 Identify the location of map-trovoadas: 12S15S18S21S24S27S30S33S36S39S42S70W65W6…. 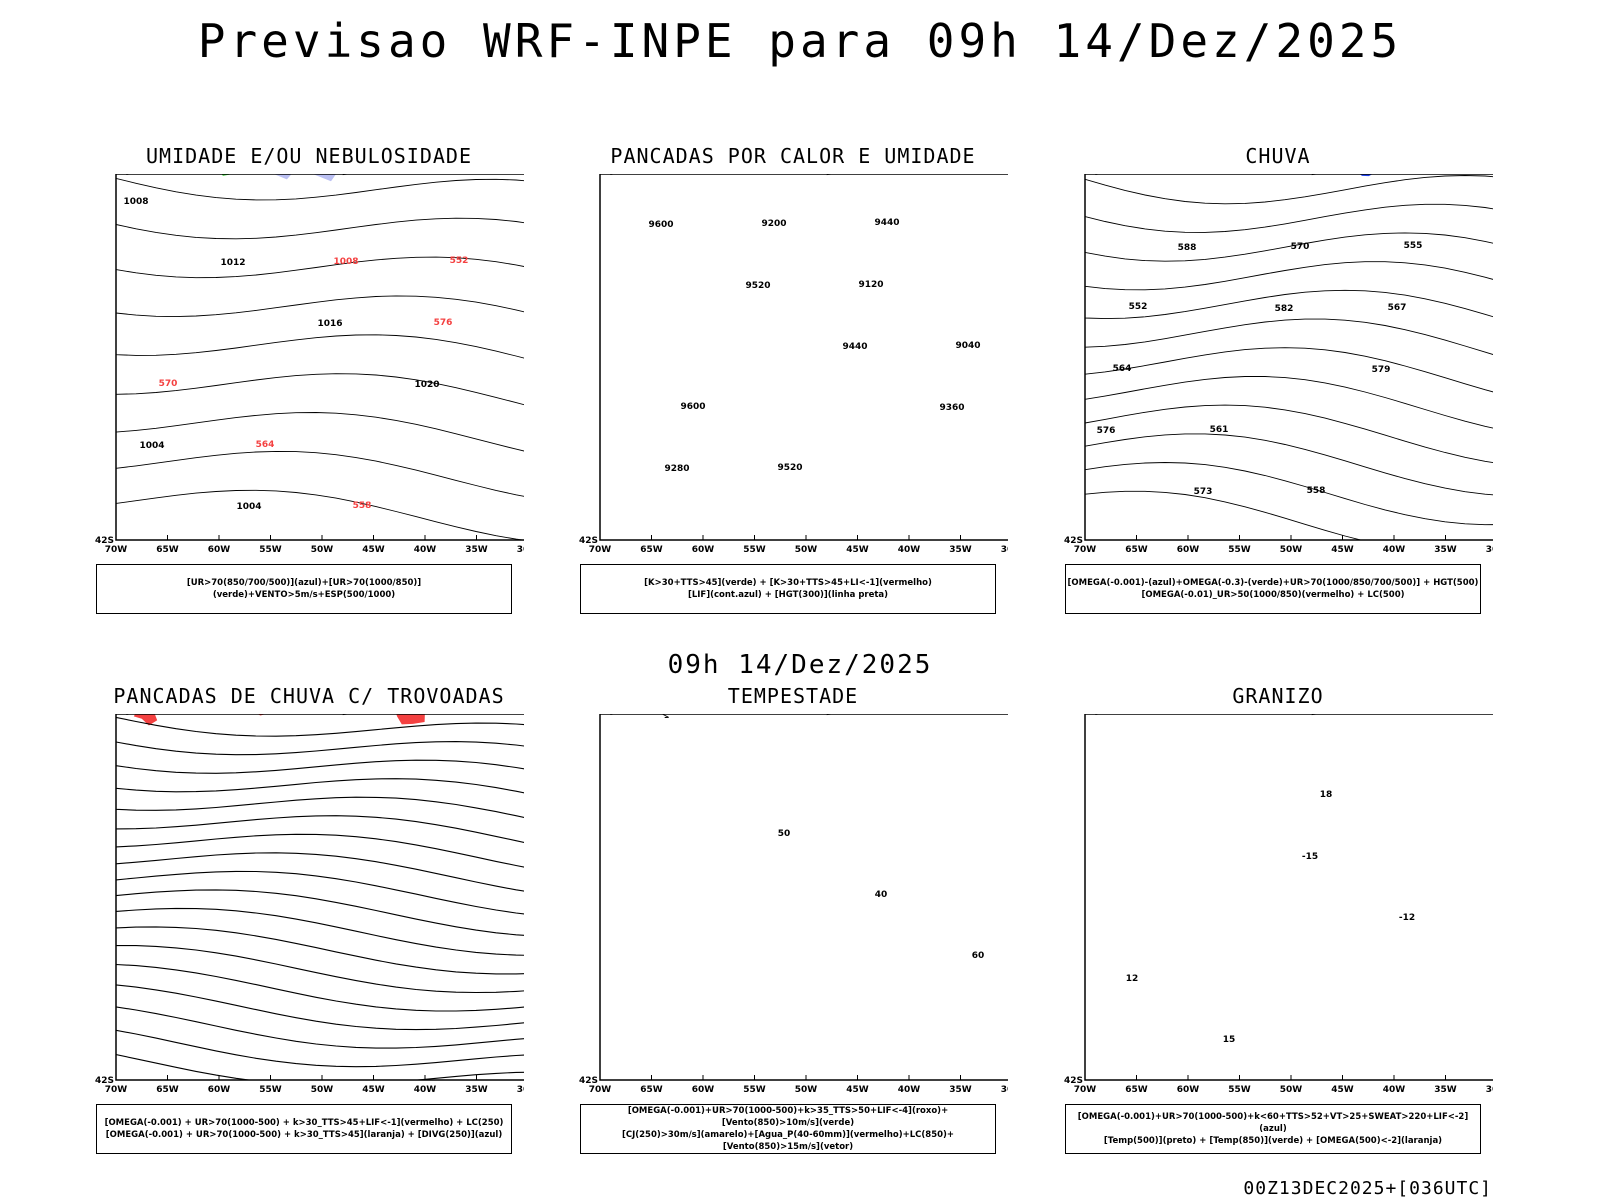
(309, 904).